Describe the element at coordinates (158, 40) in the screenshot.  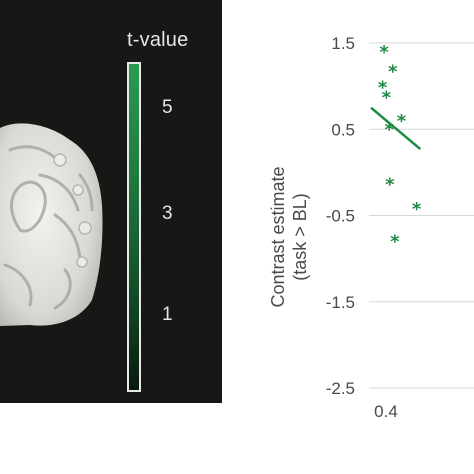
I see `colorbar-title: t-value` at that location.